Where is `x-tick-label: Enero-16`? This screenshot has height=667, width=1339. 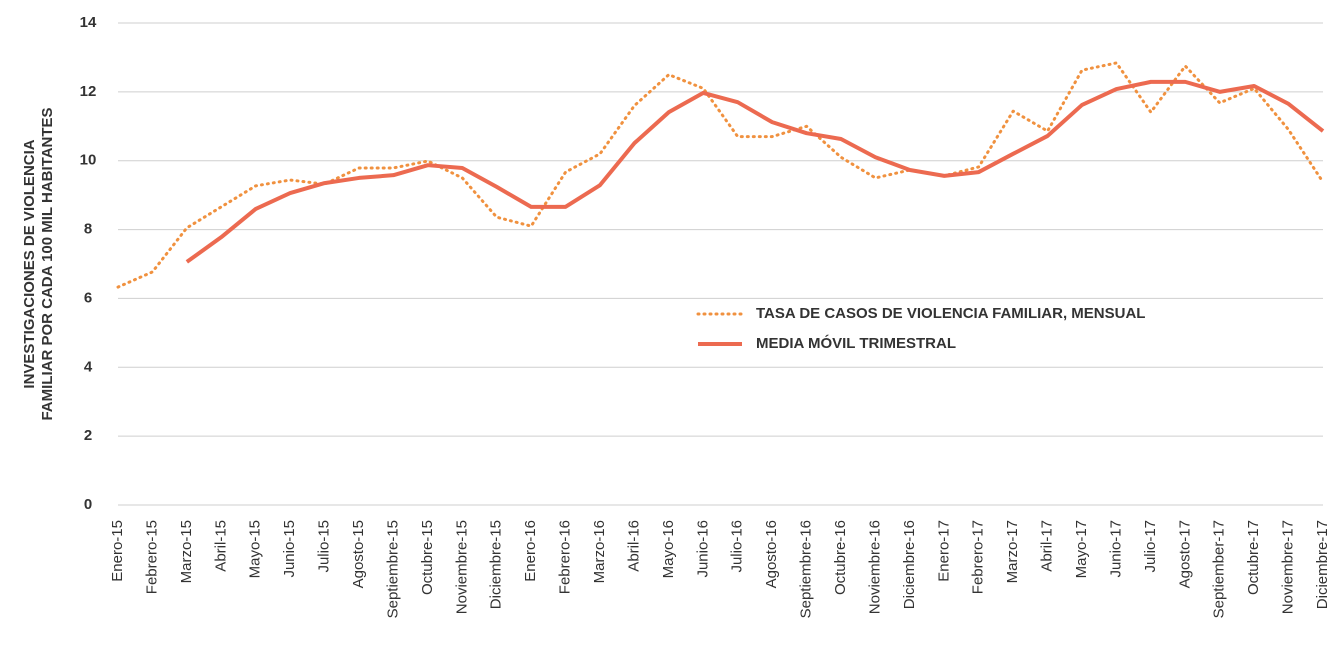 x-tick-label: Enero-16 is located at coordinates (530, 551).